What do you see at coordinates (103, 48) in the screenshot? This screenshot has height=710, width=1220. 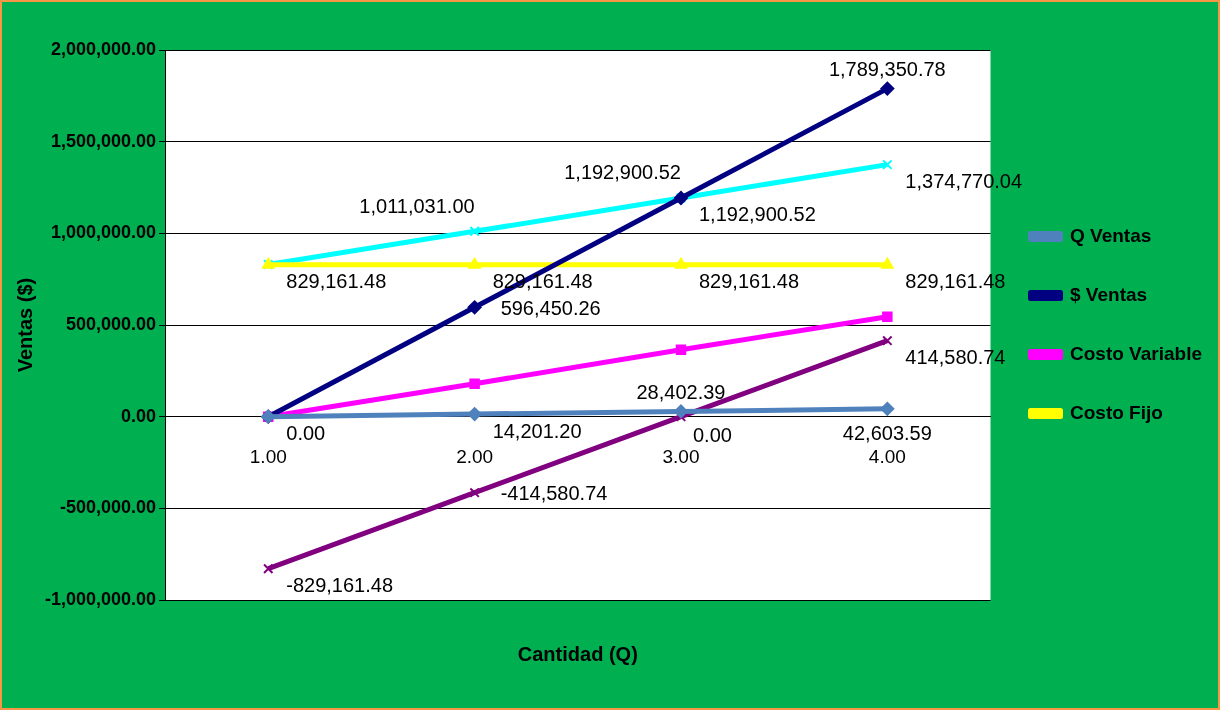 I see `y-tick-label: 2,000,000.00` at bounding box center [103, 48].